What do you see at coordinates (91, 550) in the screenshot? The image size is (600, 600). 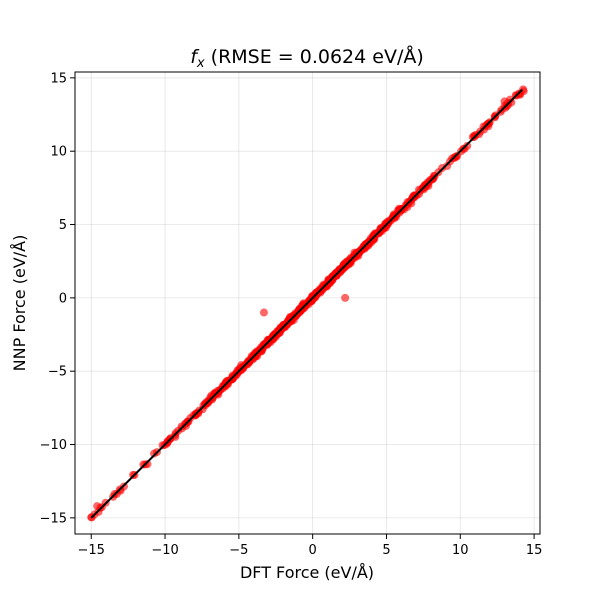 I see `x-tick-label: −15` at bounding box center [91, 550].